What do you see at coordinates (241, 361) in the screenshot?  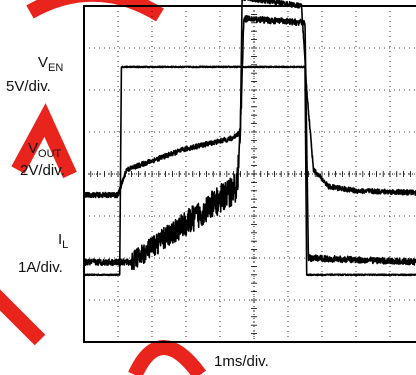 I see `x-axis-label: 1ms/div.` at bounding box center [241, 361].